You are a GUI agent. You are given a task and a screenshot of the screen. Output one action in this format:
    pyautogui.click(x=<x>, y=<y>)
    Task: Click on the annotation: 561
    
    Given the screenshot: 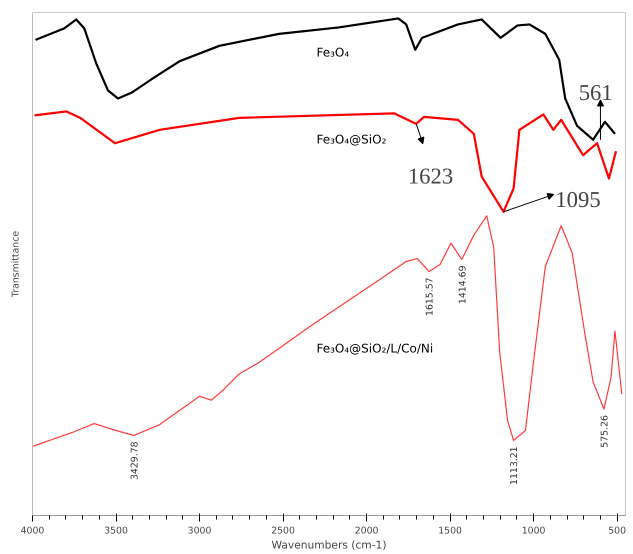 What is the action you would take?
    pyautogui.click(x=595, y=92)
    